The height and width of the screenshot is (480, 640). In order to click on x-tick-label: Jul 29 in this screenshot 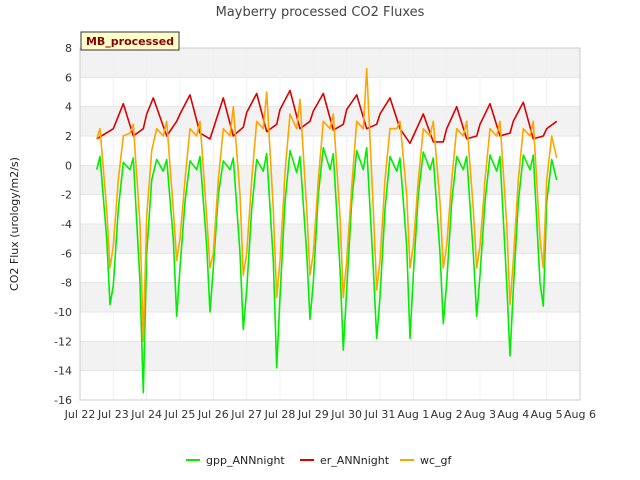, I will do `click(313, 414)`.